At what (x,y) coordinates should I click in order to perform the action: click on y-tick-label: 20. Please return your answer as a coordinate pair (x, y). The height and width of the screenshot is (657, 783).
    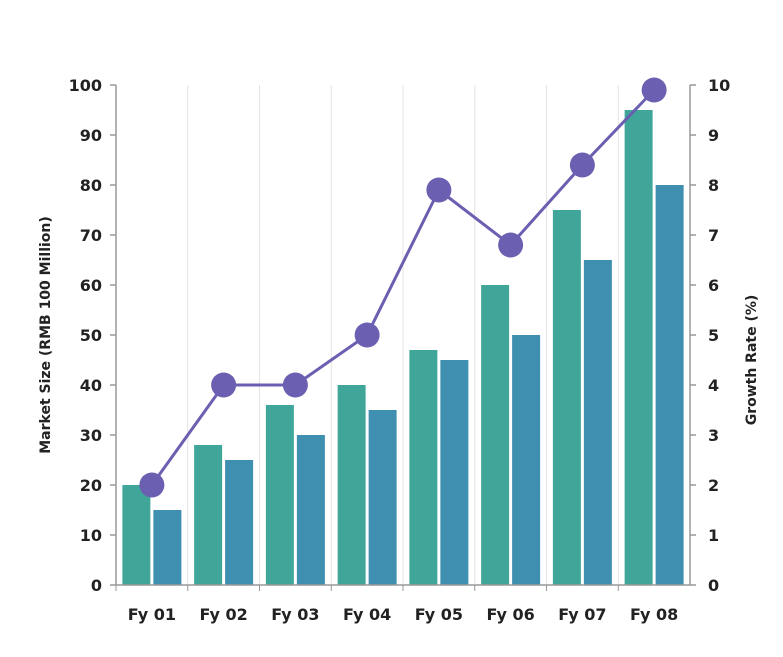
    Looking at the image, I should click on (91, 485).